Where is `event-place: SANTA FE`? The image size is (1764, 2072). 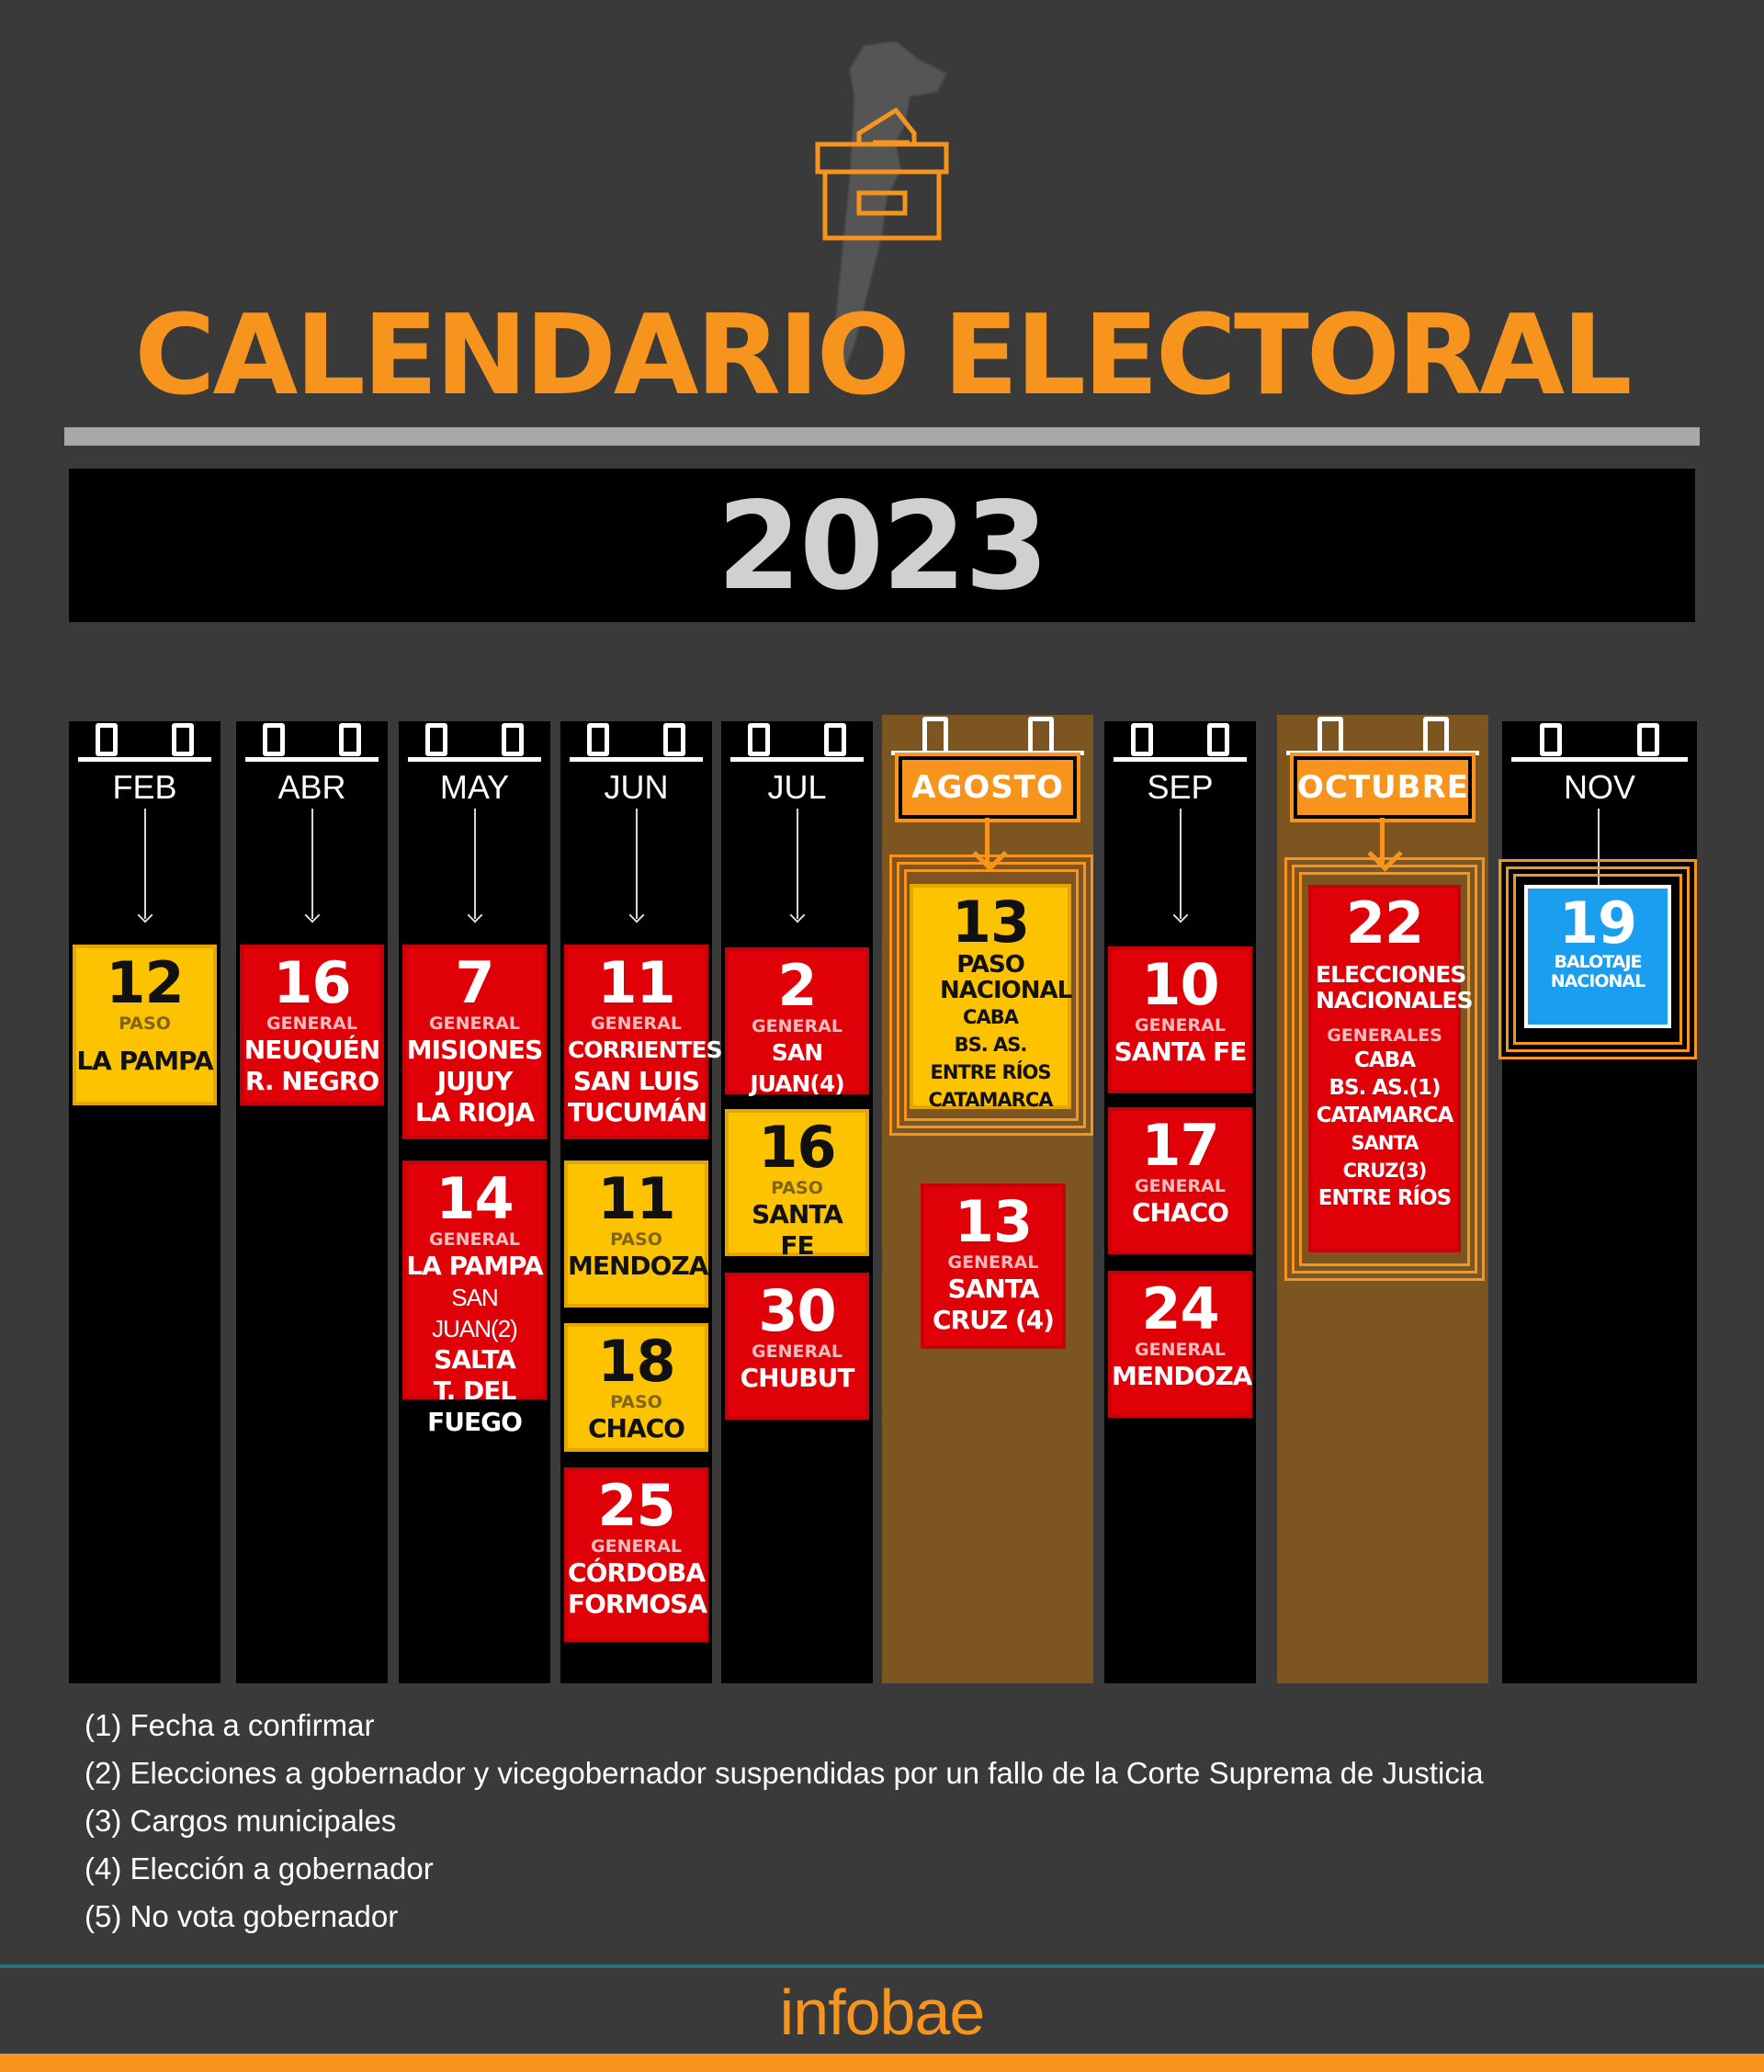
event-place: SANTA FE is located at coordinates (1181, 1051).